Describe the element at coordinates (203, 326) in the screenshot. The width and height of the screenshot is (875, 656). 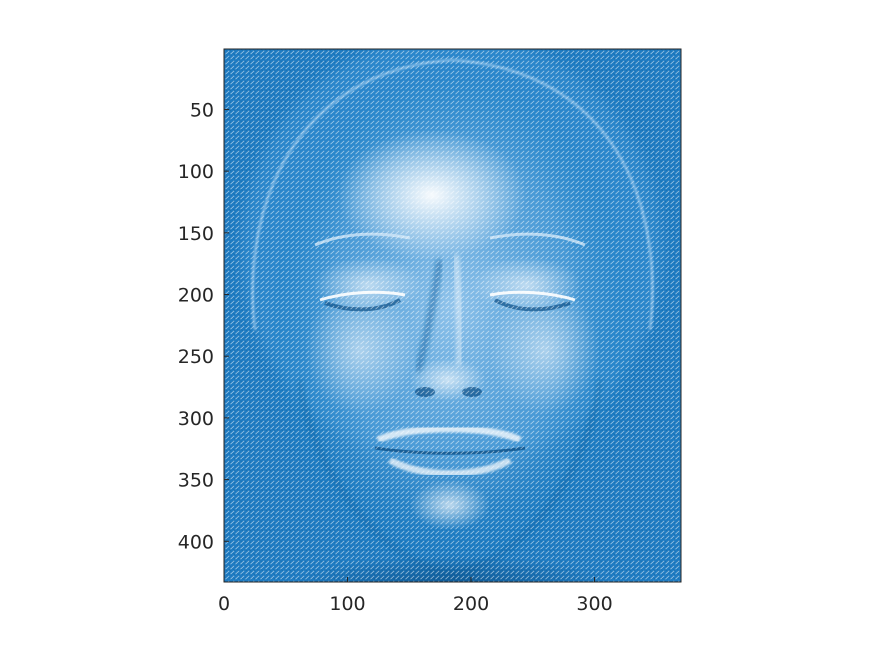
I see `y-axis: 50 100 150 200 250 300 350 400` at that location.